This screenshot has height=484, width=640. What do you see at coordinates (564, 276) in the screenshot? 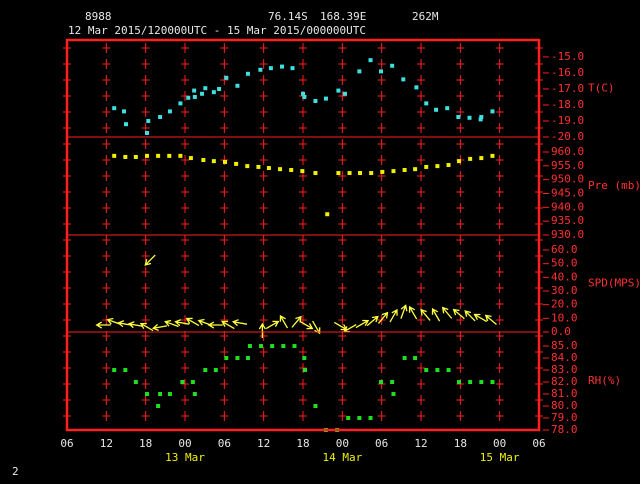
I see `y-tick-label: 40.0` at bounding box center [564, 276].